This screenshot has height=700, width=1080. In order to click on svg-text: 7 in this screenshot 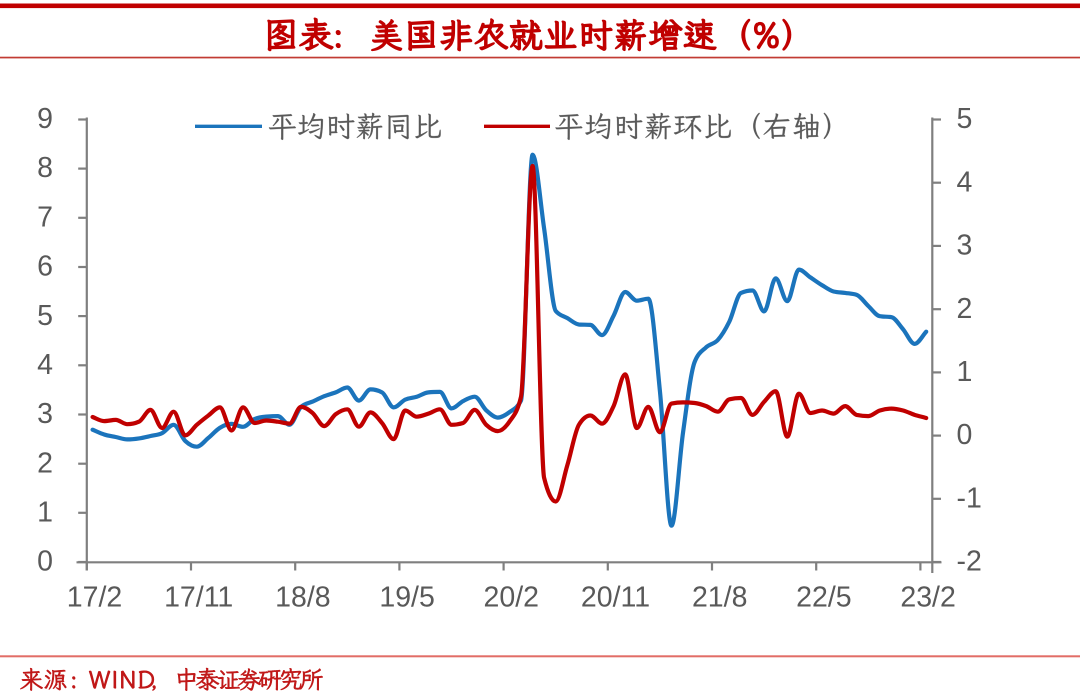, I will do `click(45, 217)`.